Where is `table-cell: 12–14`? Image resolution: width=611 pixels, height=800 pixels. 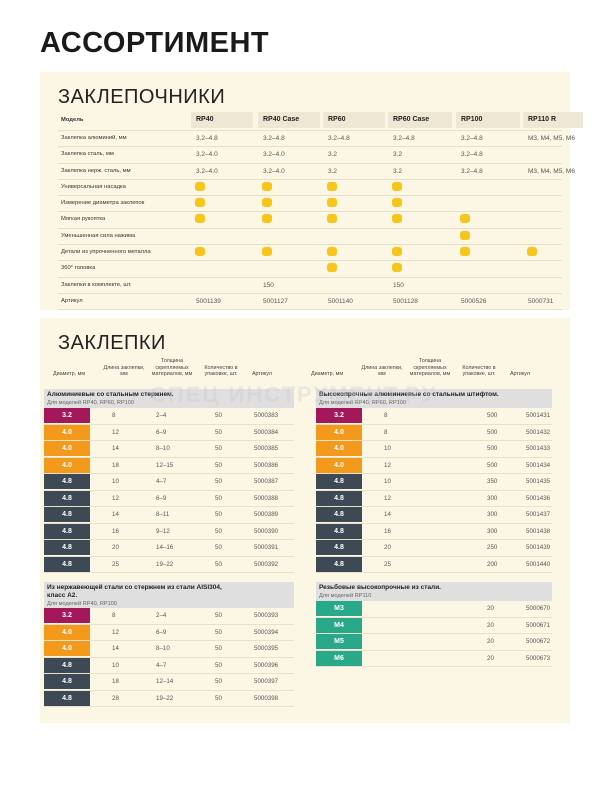 table-cell: 12–14 is located at coordinates (165, 681).